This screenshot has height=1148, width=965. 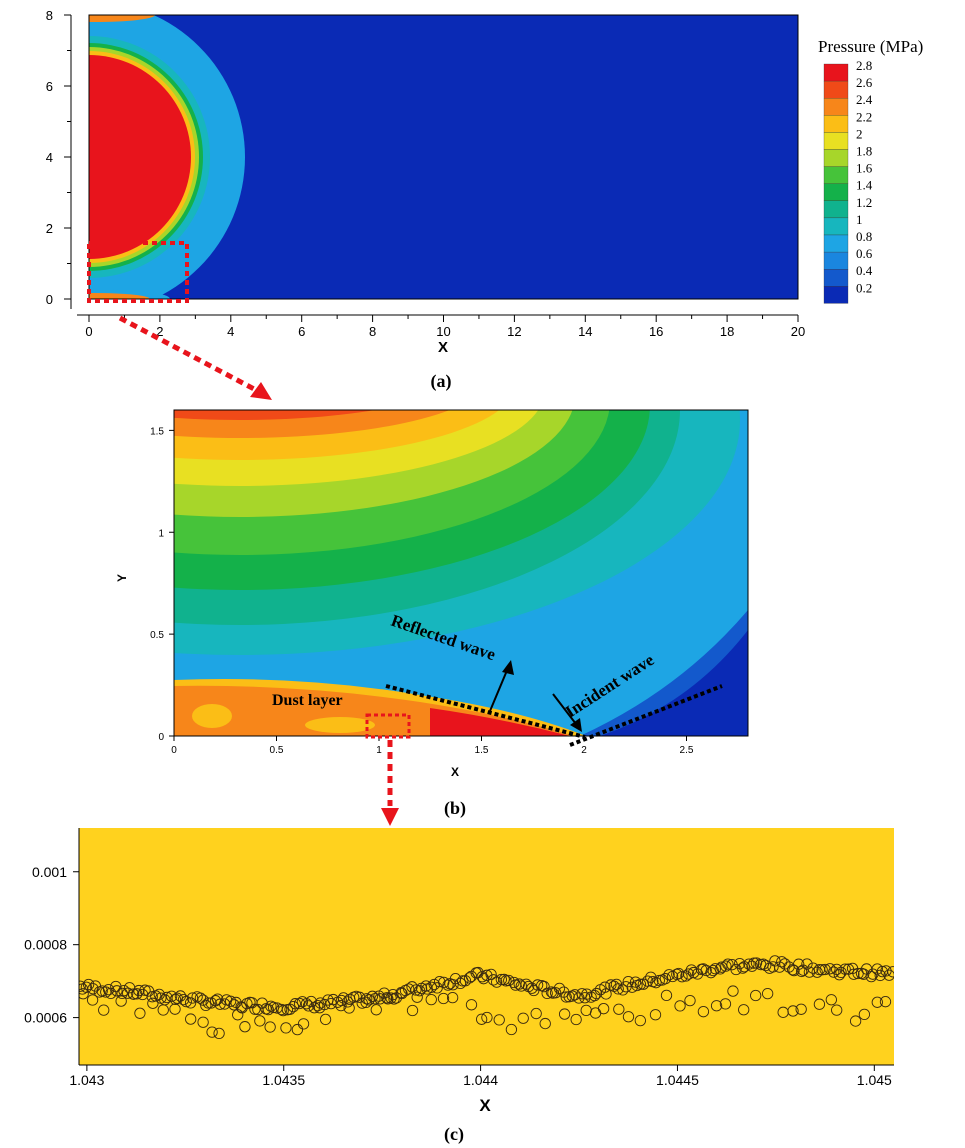 What do you see at coordinates (500, 722) in the screenshot?
I see `dust-layer-hot` at bounding box center [500, 722].